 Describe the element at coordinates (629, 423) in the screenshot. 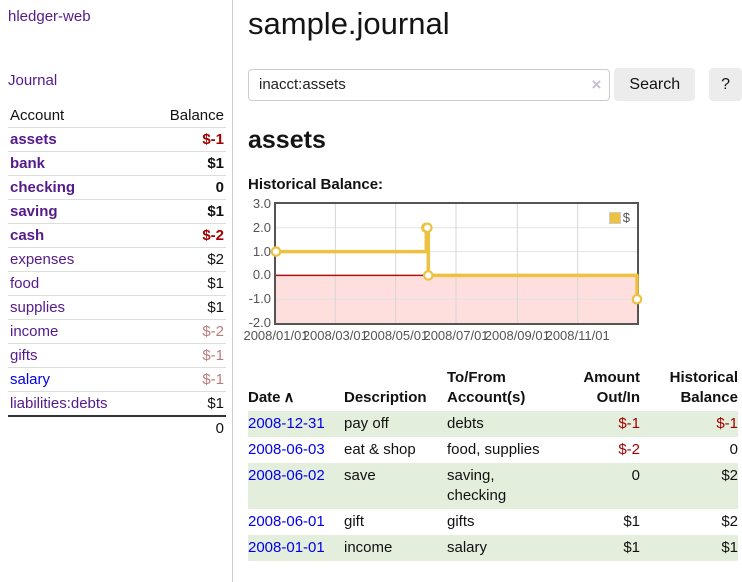

I see `transaction-amount: $-1` at that location.